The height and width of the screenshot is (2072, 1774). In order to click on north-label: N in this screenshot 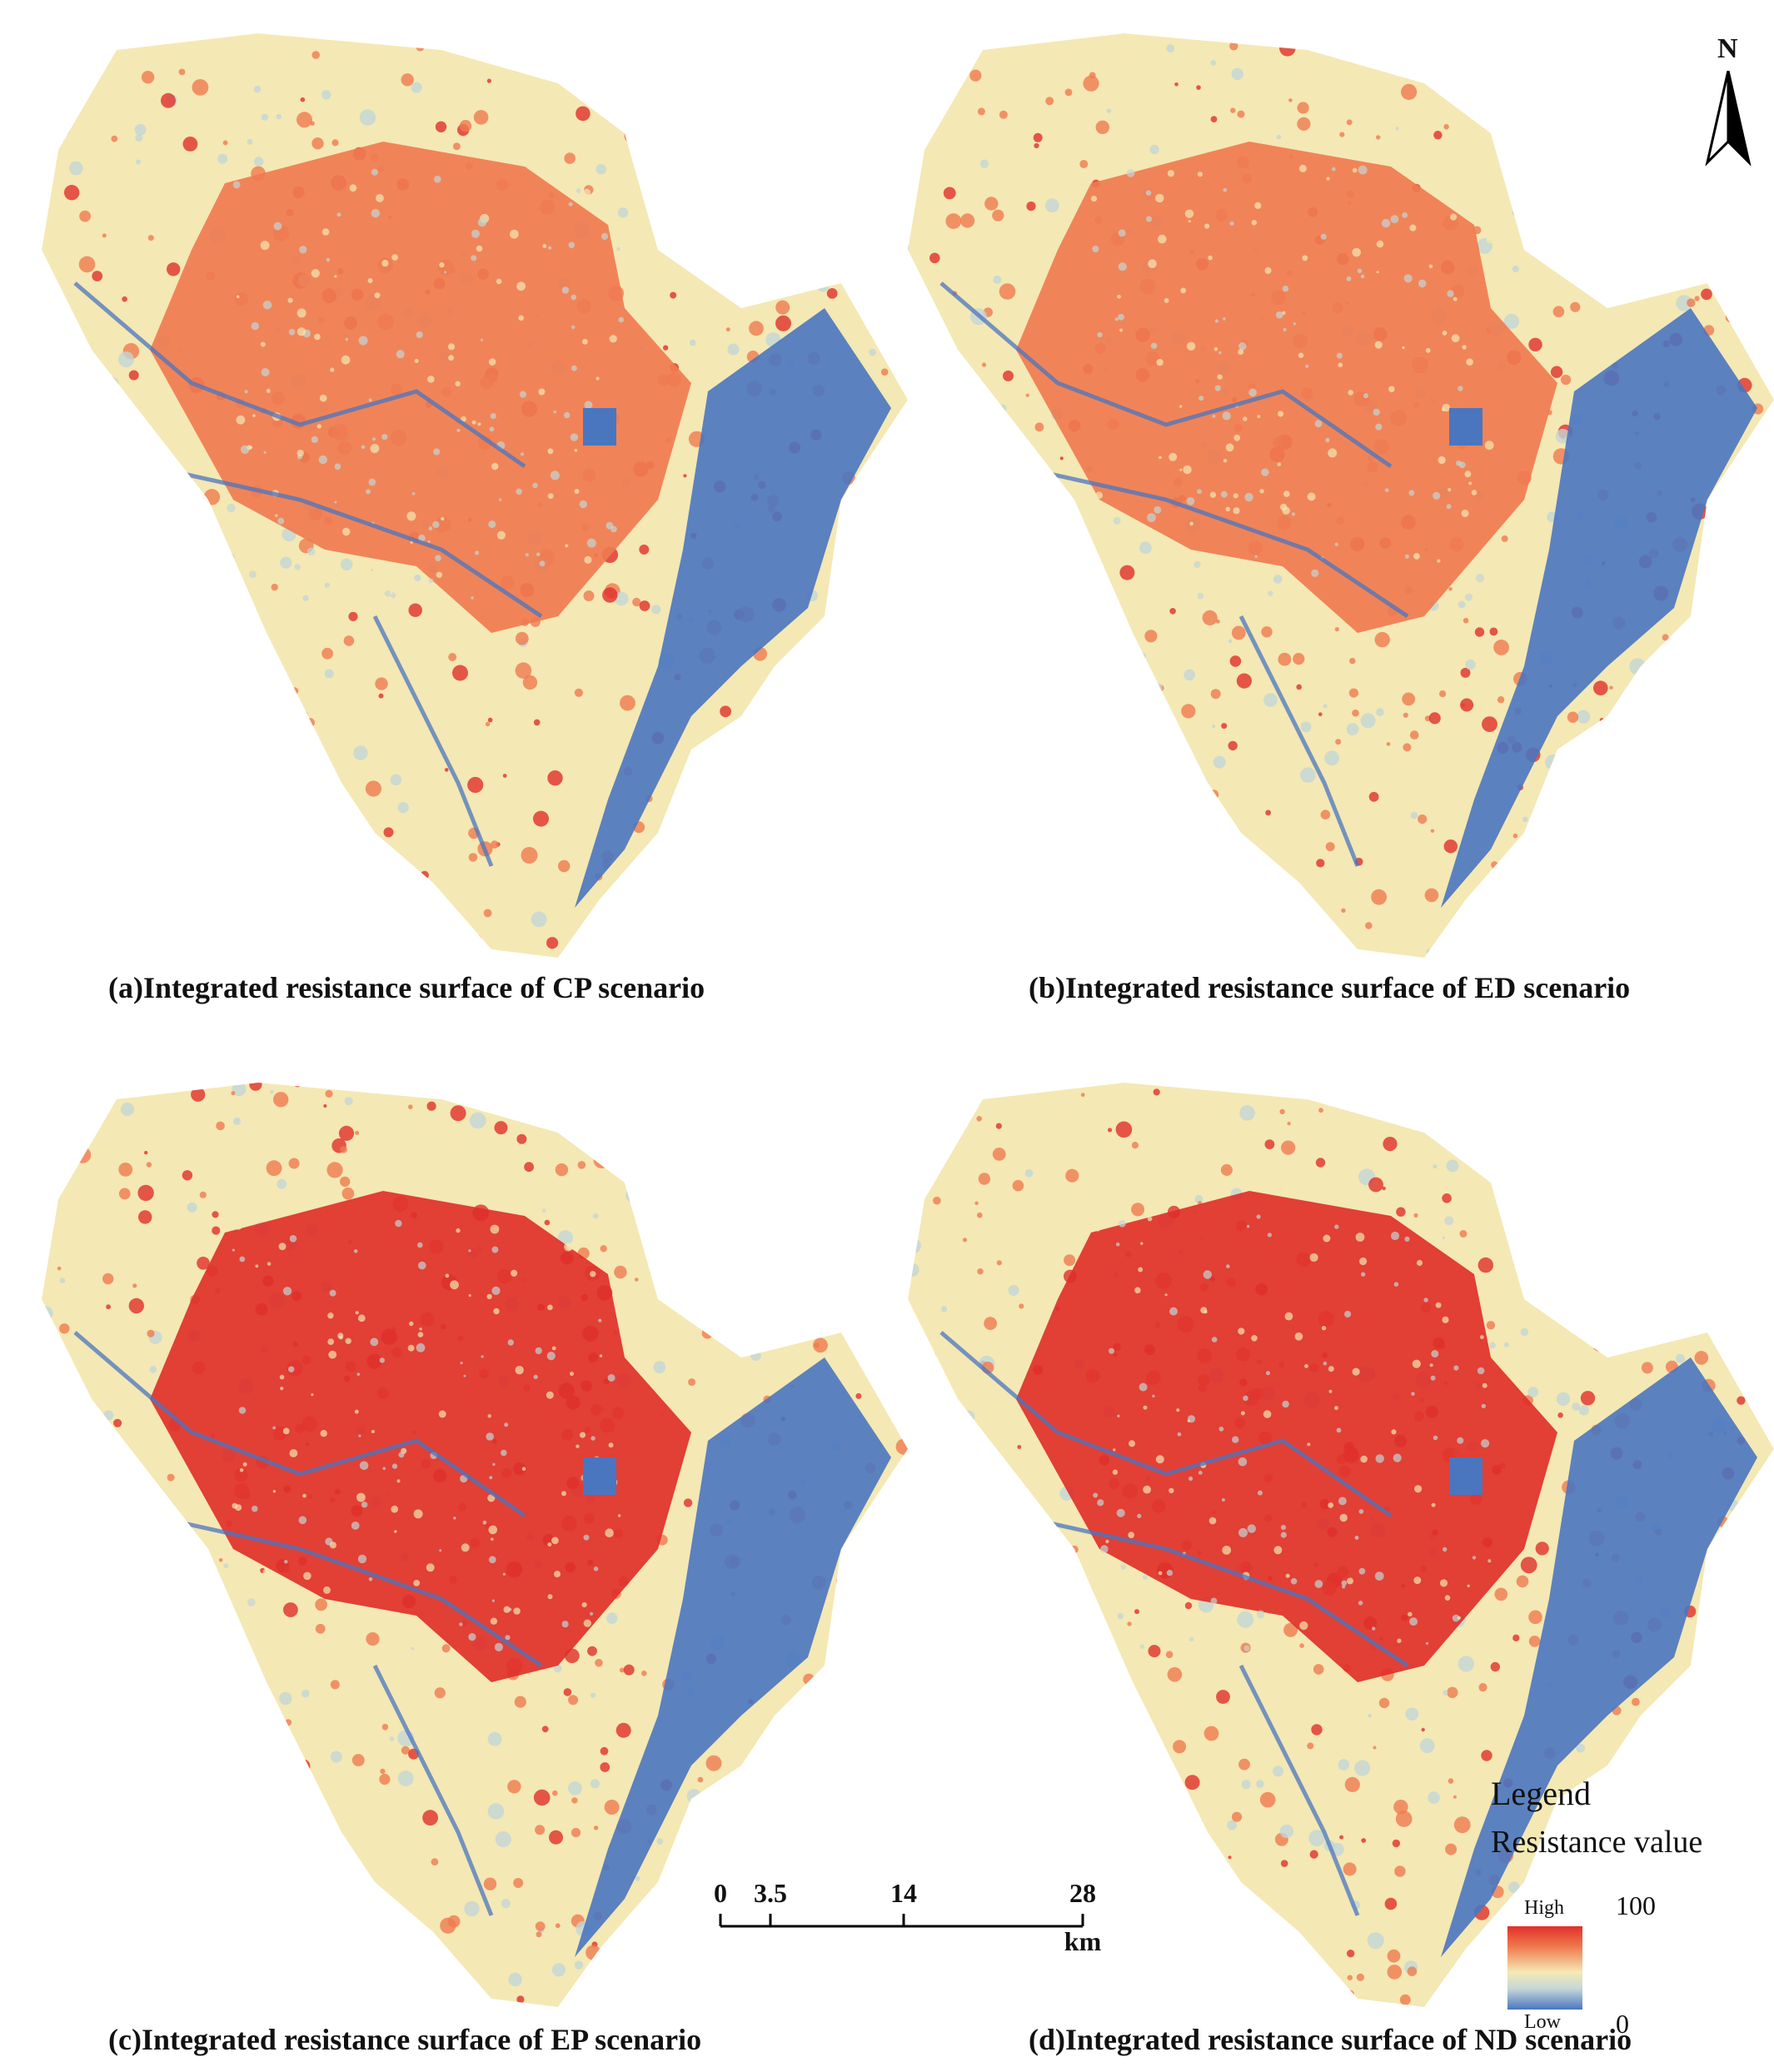, I will do `click(1727, 49)`.